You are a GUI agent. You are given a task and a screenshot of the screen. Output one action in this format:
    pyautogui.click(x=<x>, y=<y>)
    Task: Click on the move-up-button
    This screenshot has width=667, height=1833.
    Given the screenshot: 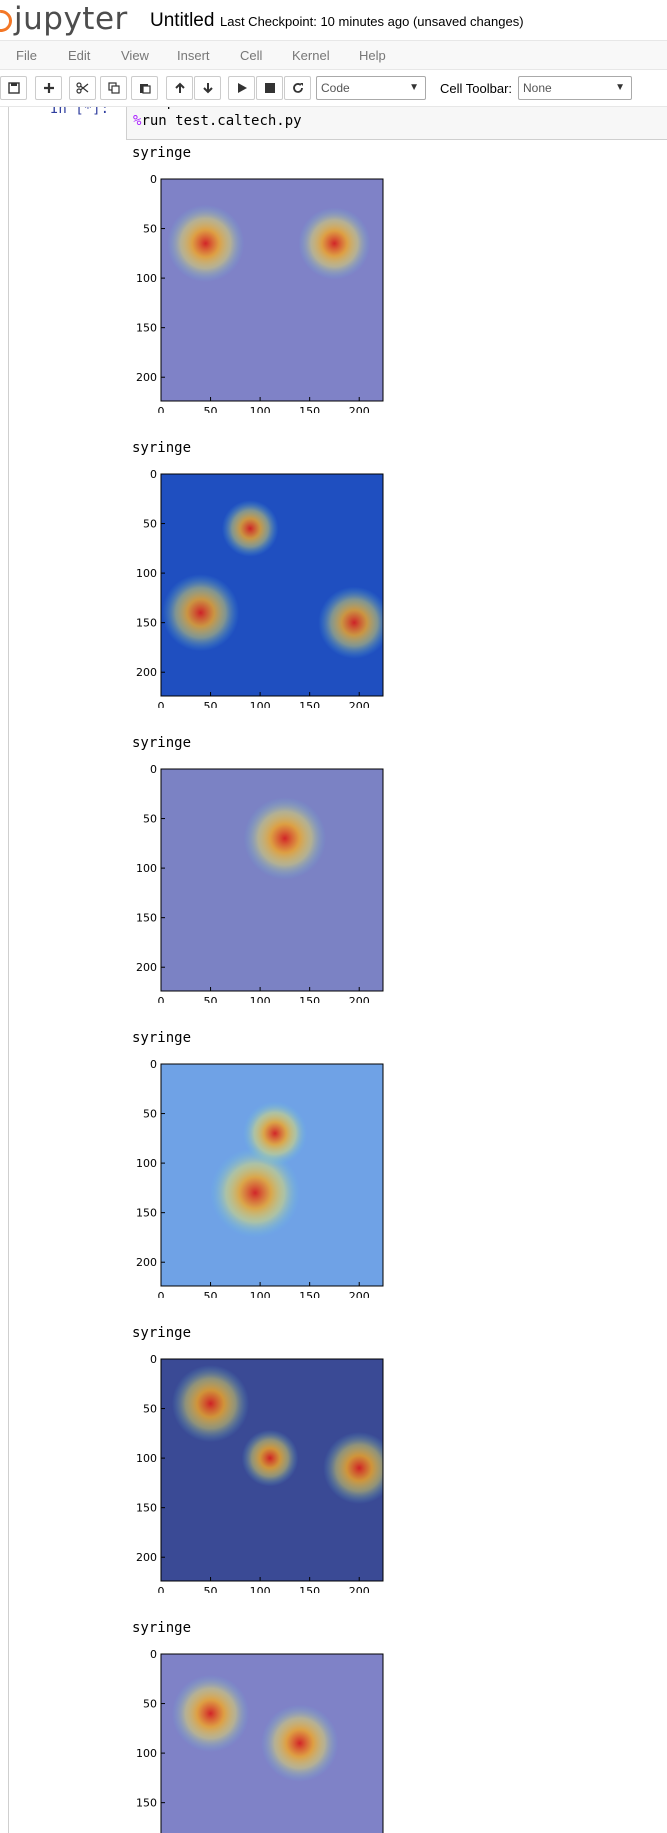 What is the action you would take?
    pyautogui.click(x=179, y=88)
    